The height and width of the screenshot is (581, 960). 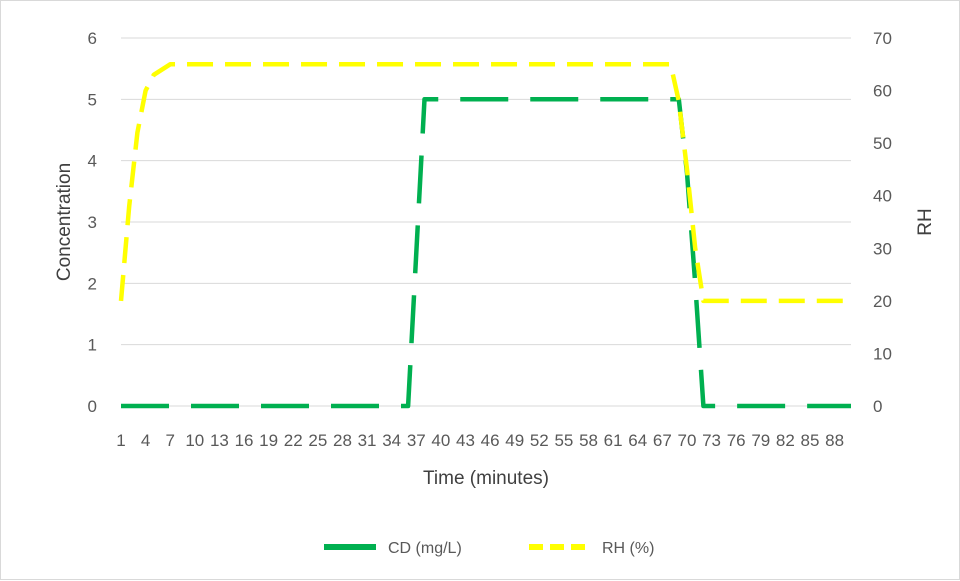 I want to click on x-tick-label: 22, so click(x=293, y=440).